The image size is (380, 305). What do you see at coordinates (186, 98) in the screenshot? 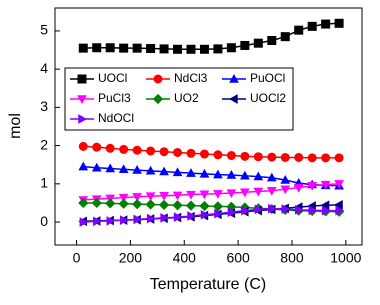
I see `legend-label: UO2` at bounding box center [186, 98].